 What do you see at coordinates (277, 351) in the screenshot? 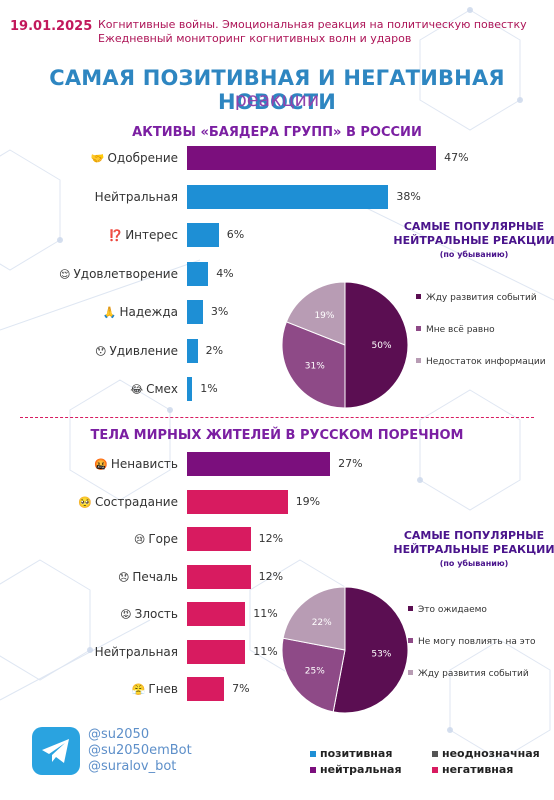
I see `bar-row: 😯 Удивление 2%` at bounding box center [277, 351].